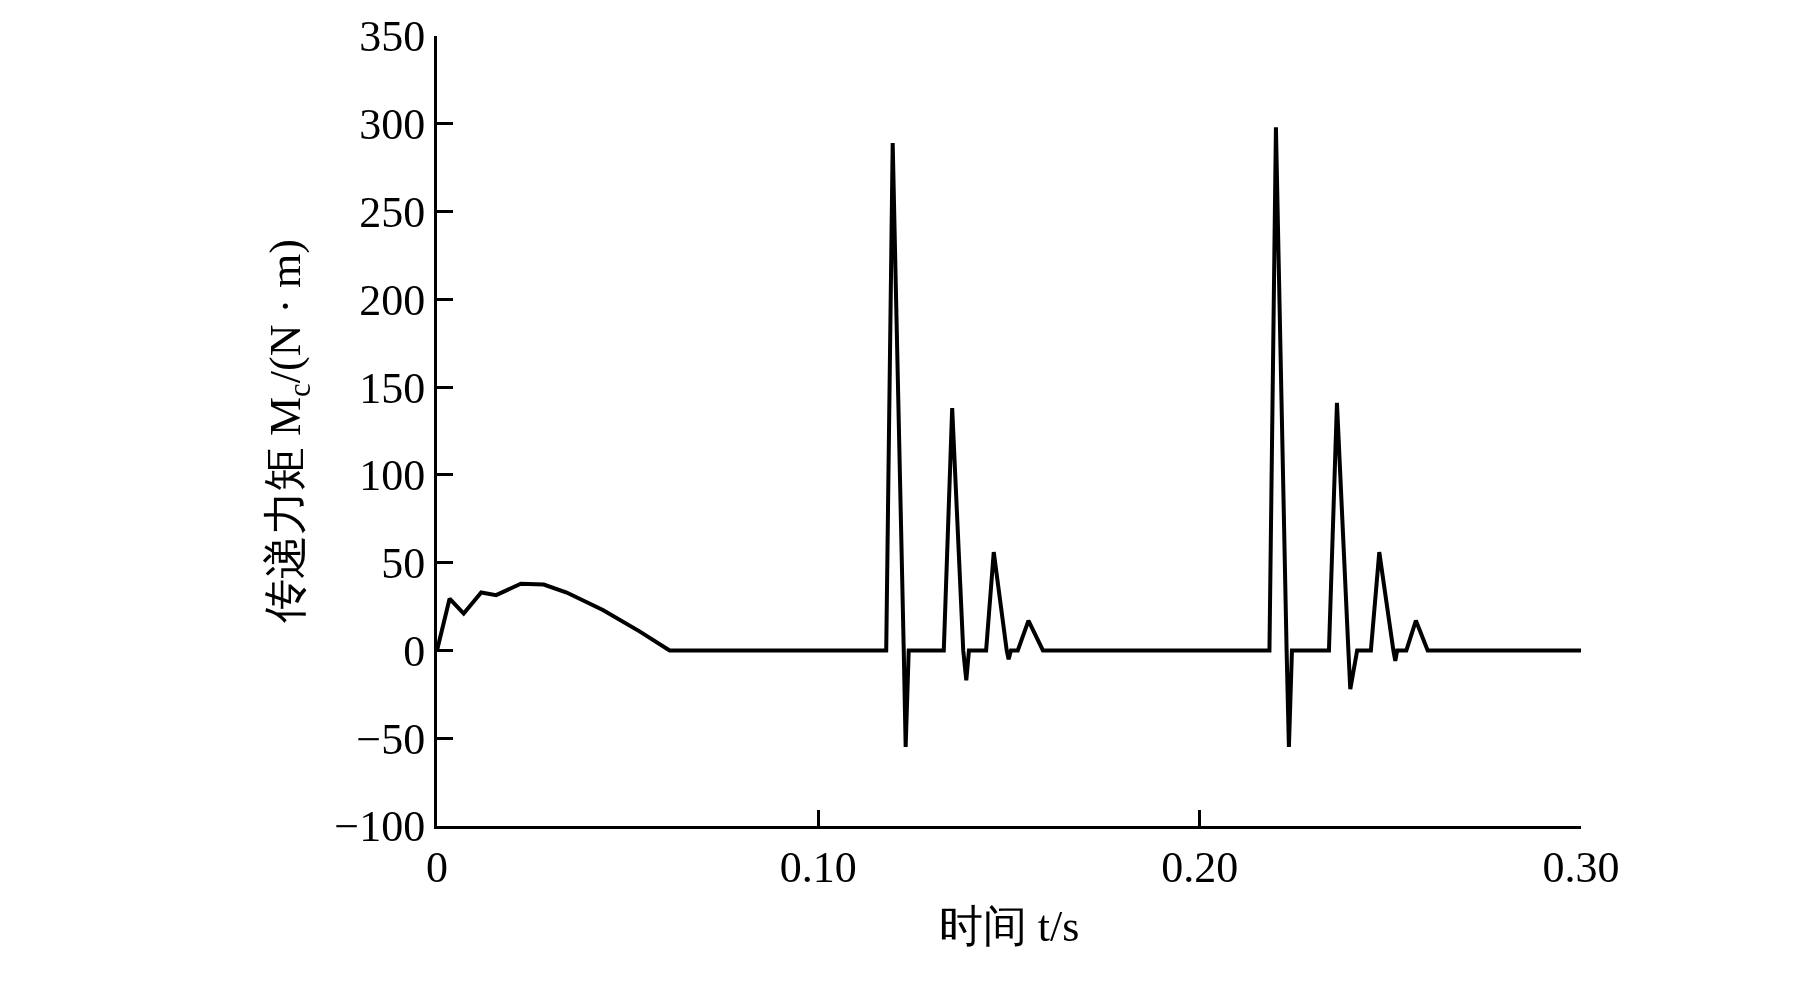  Describe the element at coordinates (1581, 867) in the screenshot. I see `x-tick-label: 0.30` at that location.